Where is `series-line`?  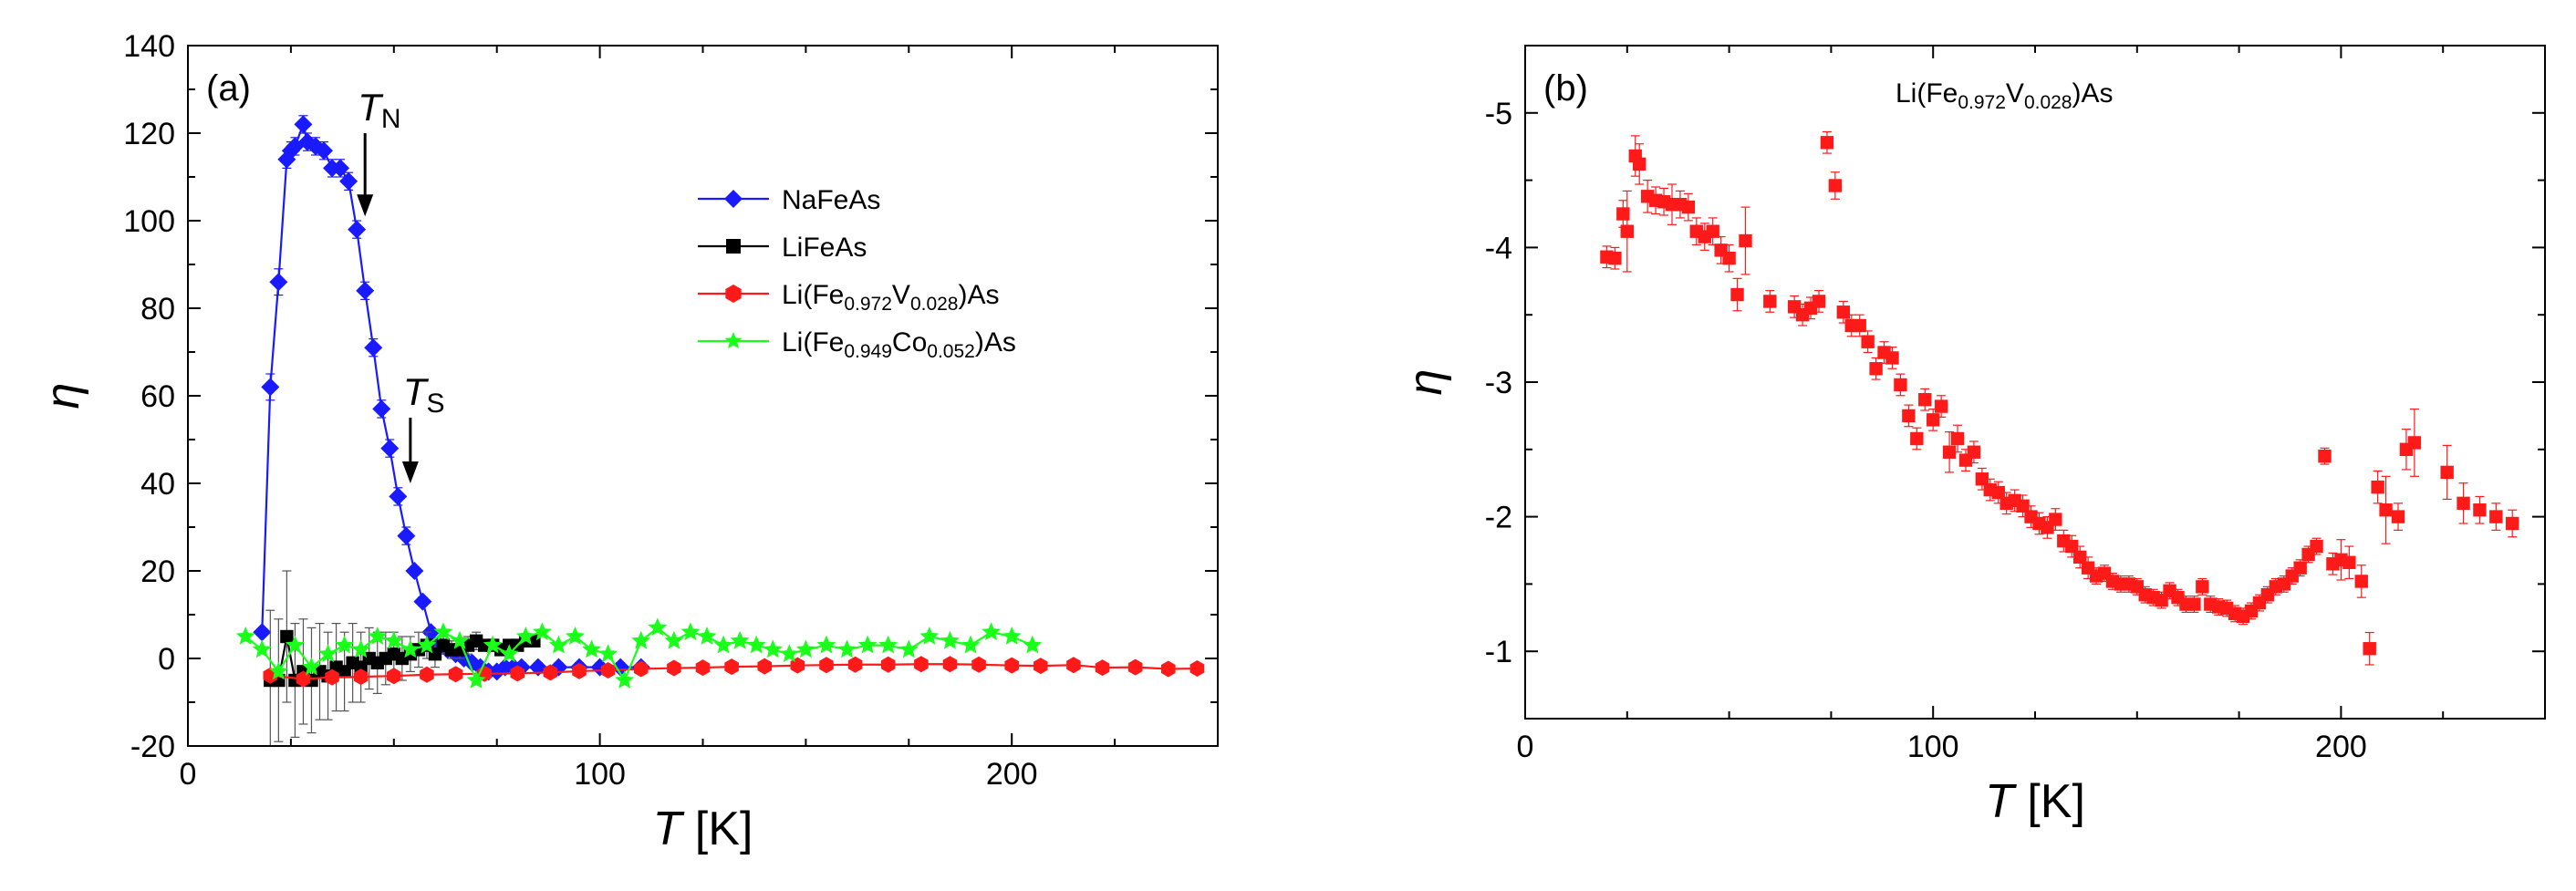 series-line is located at coordinates (451, 396).